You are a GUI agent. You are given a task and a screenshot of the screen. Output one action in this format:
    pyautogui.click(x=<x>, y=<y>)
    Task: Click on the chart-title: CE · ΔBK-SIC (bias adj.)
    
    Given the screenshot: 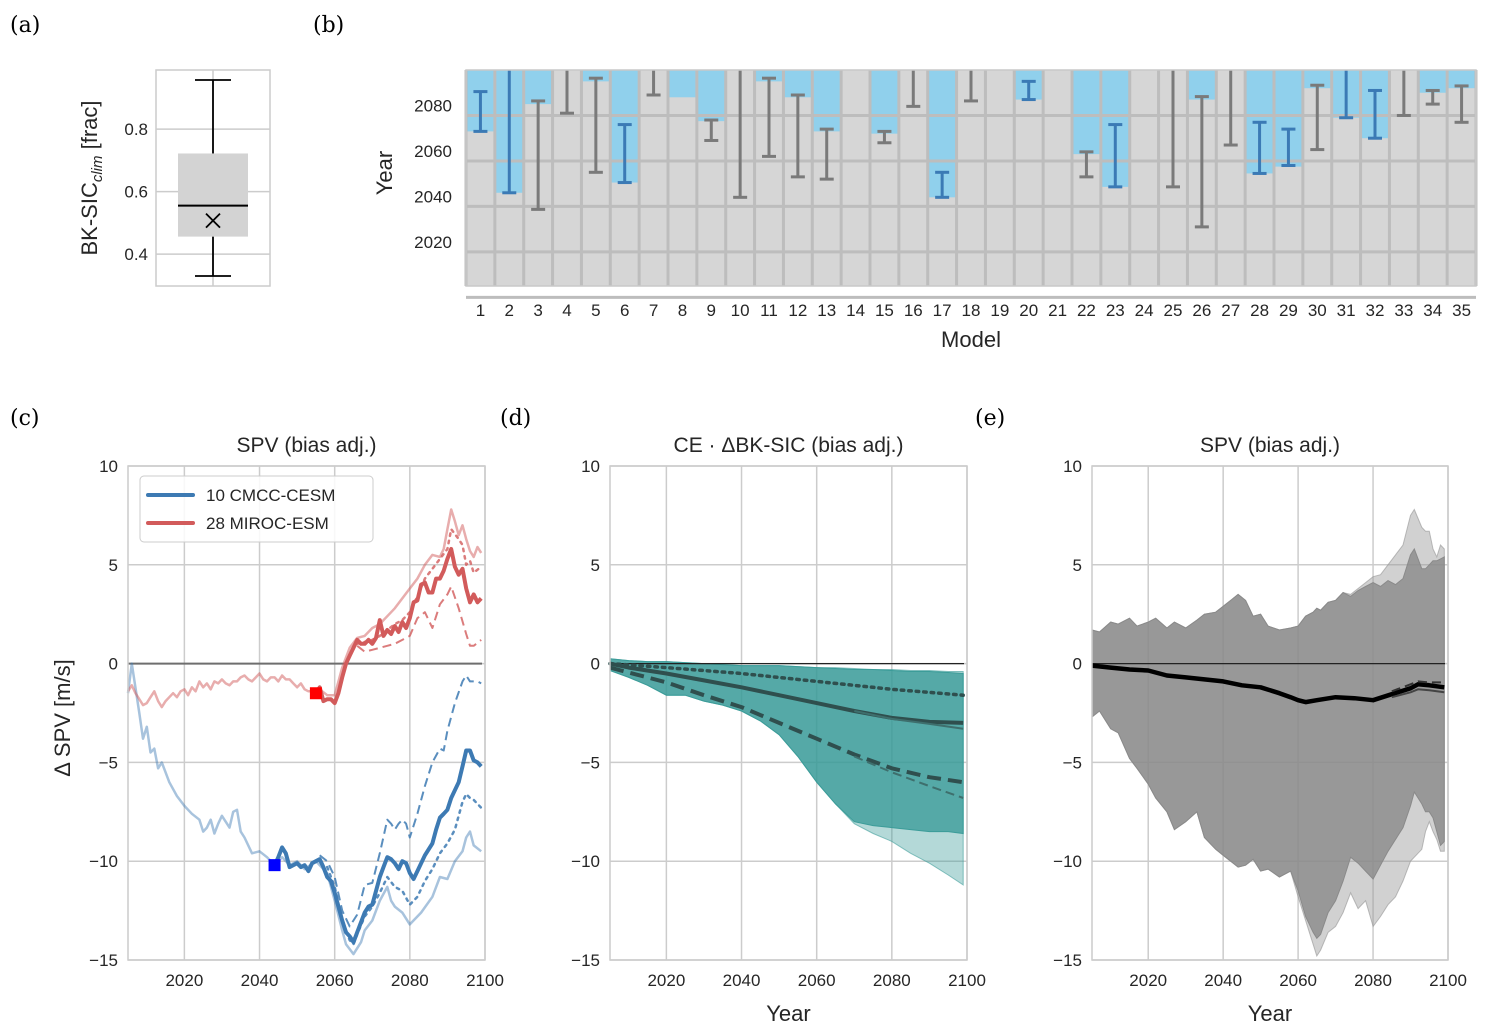 What is the action you would take?
    pyautogui.click(x=789, y=445)
    